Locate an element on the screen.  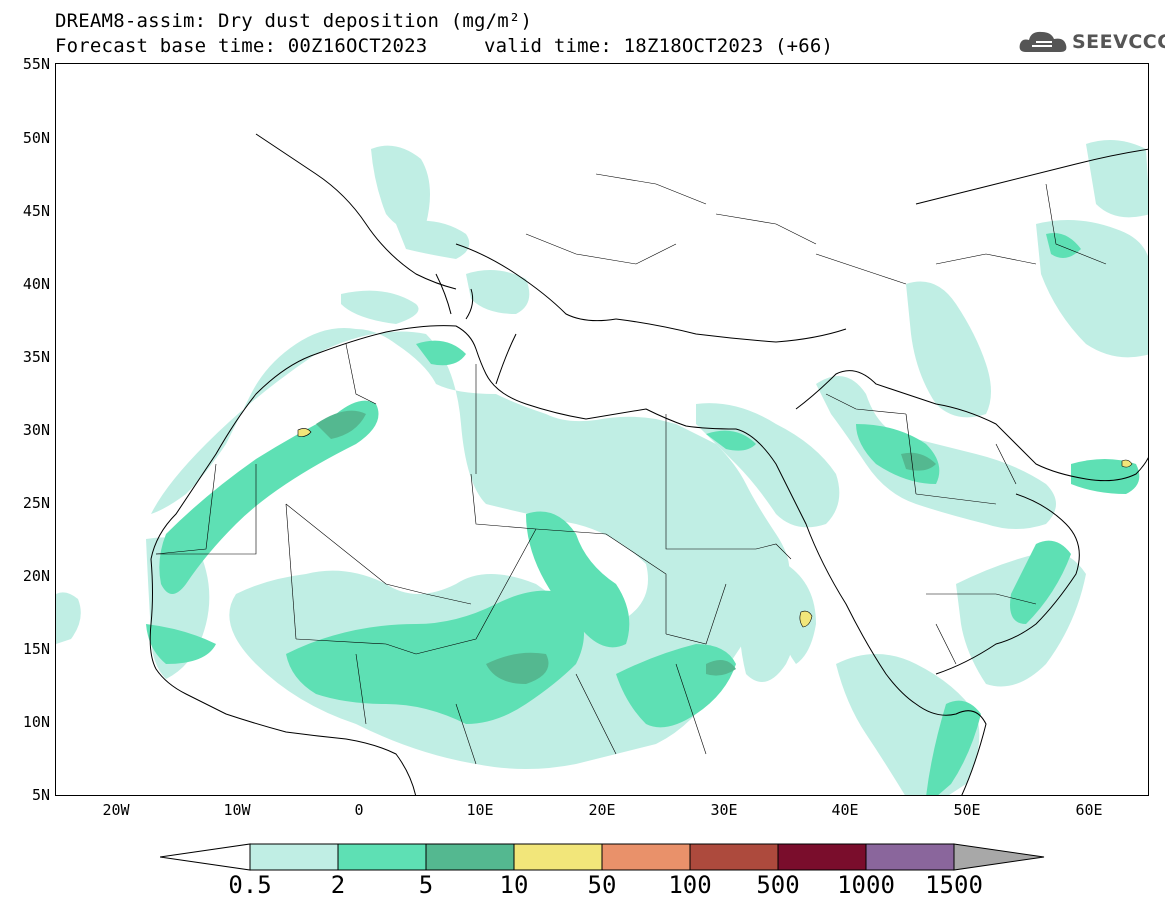
colorbar-swatch-0.5-2 is located at coordinates (294, 857).